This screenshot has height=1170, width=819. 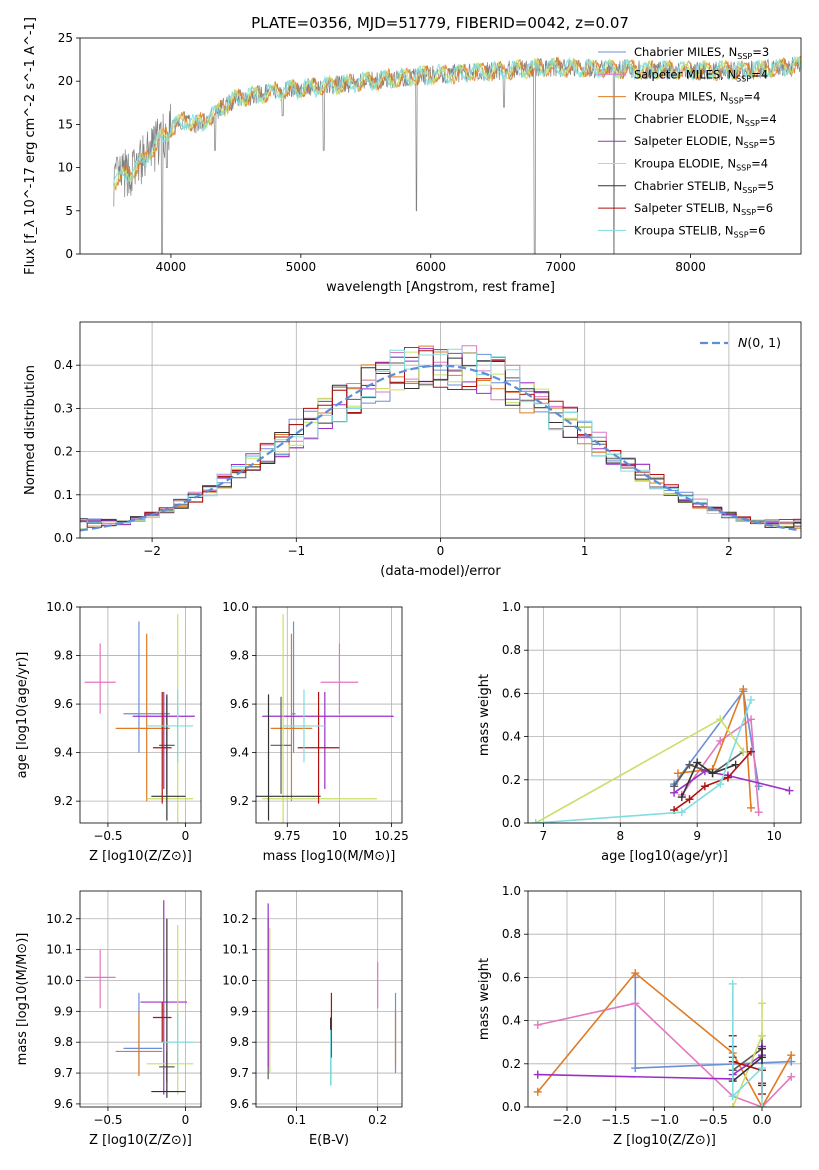 What do you see at coordinates (22, 999) in the screenshot?
I see `y-axis-label: mass [log10(M/M⊙)]` at bounding box center [22, 999].